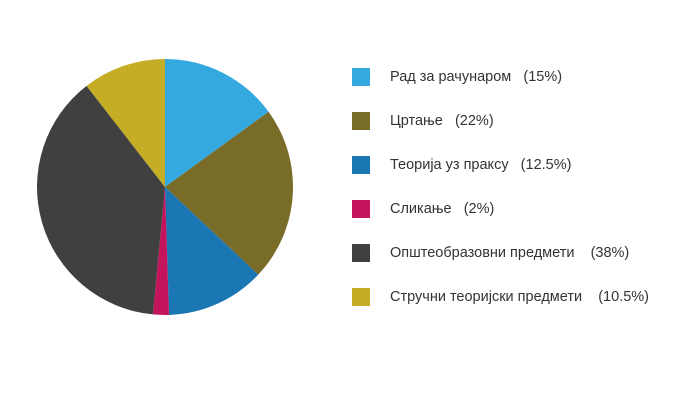 This screenshot has width=700, height=400. I want to click on legend-item-drawing: Цртање (22%), so click(522, 121).